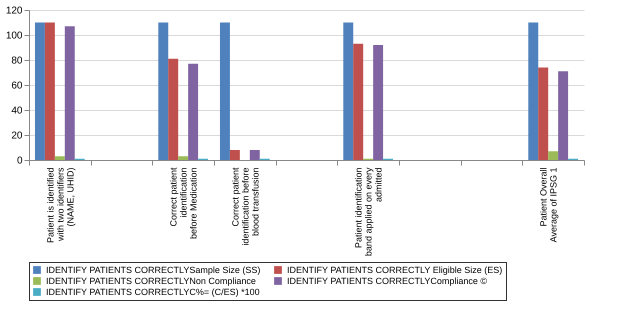 The width and height of the screenshot is (637, 322). Describe the element at coordinates (369, 211) in the screenshot. I see `x-tick-label: Patient identification band applied on every admitted` at that location.